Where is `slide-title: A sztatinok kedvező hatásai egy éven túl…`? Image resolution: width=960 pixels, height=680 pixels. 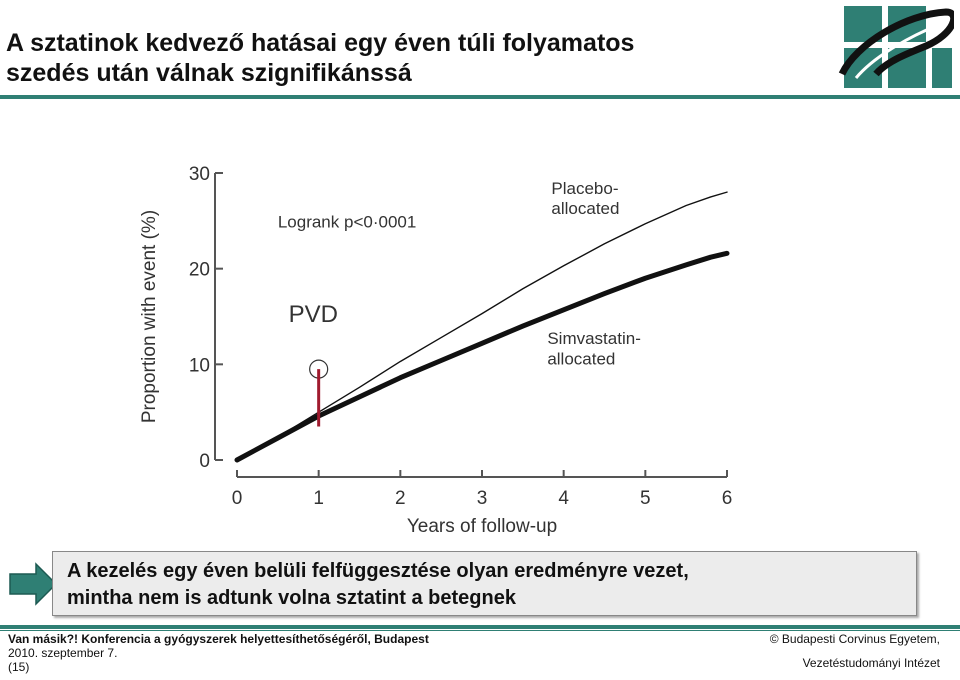
slide-title: A sztatinok kedvező hatásai egy éven túl… is located at coordinates (406, 58).